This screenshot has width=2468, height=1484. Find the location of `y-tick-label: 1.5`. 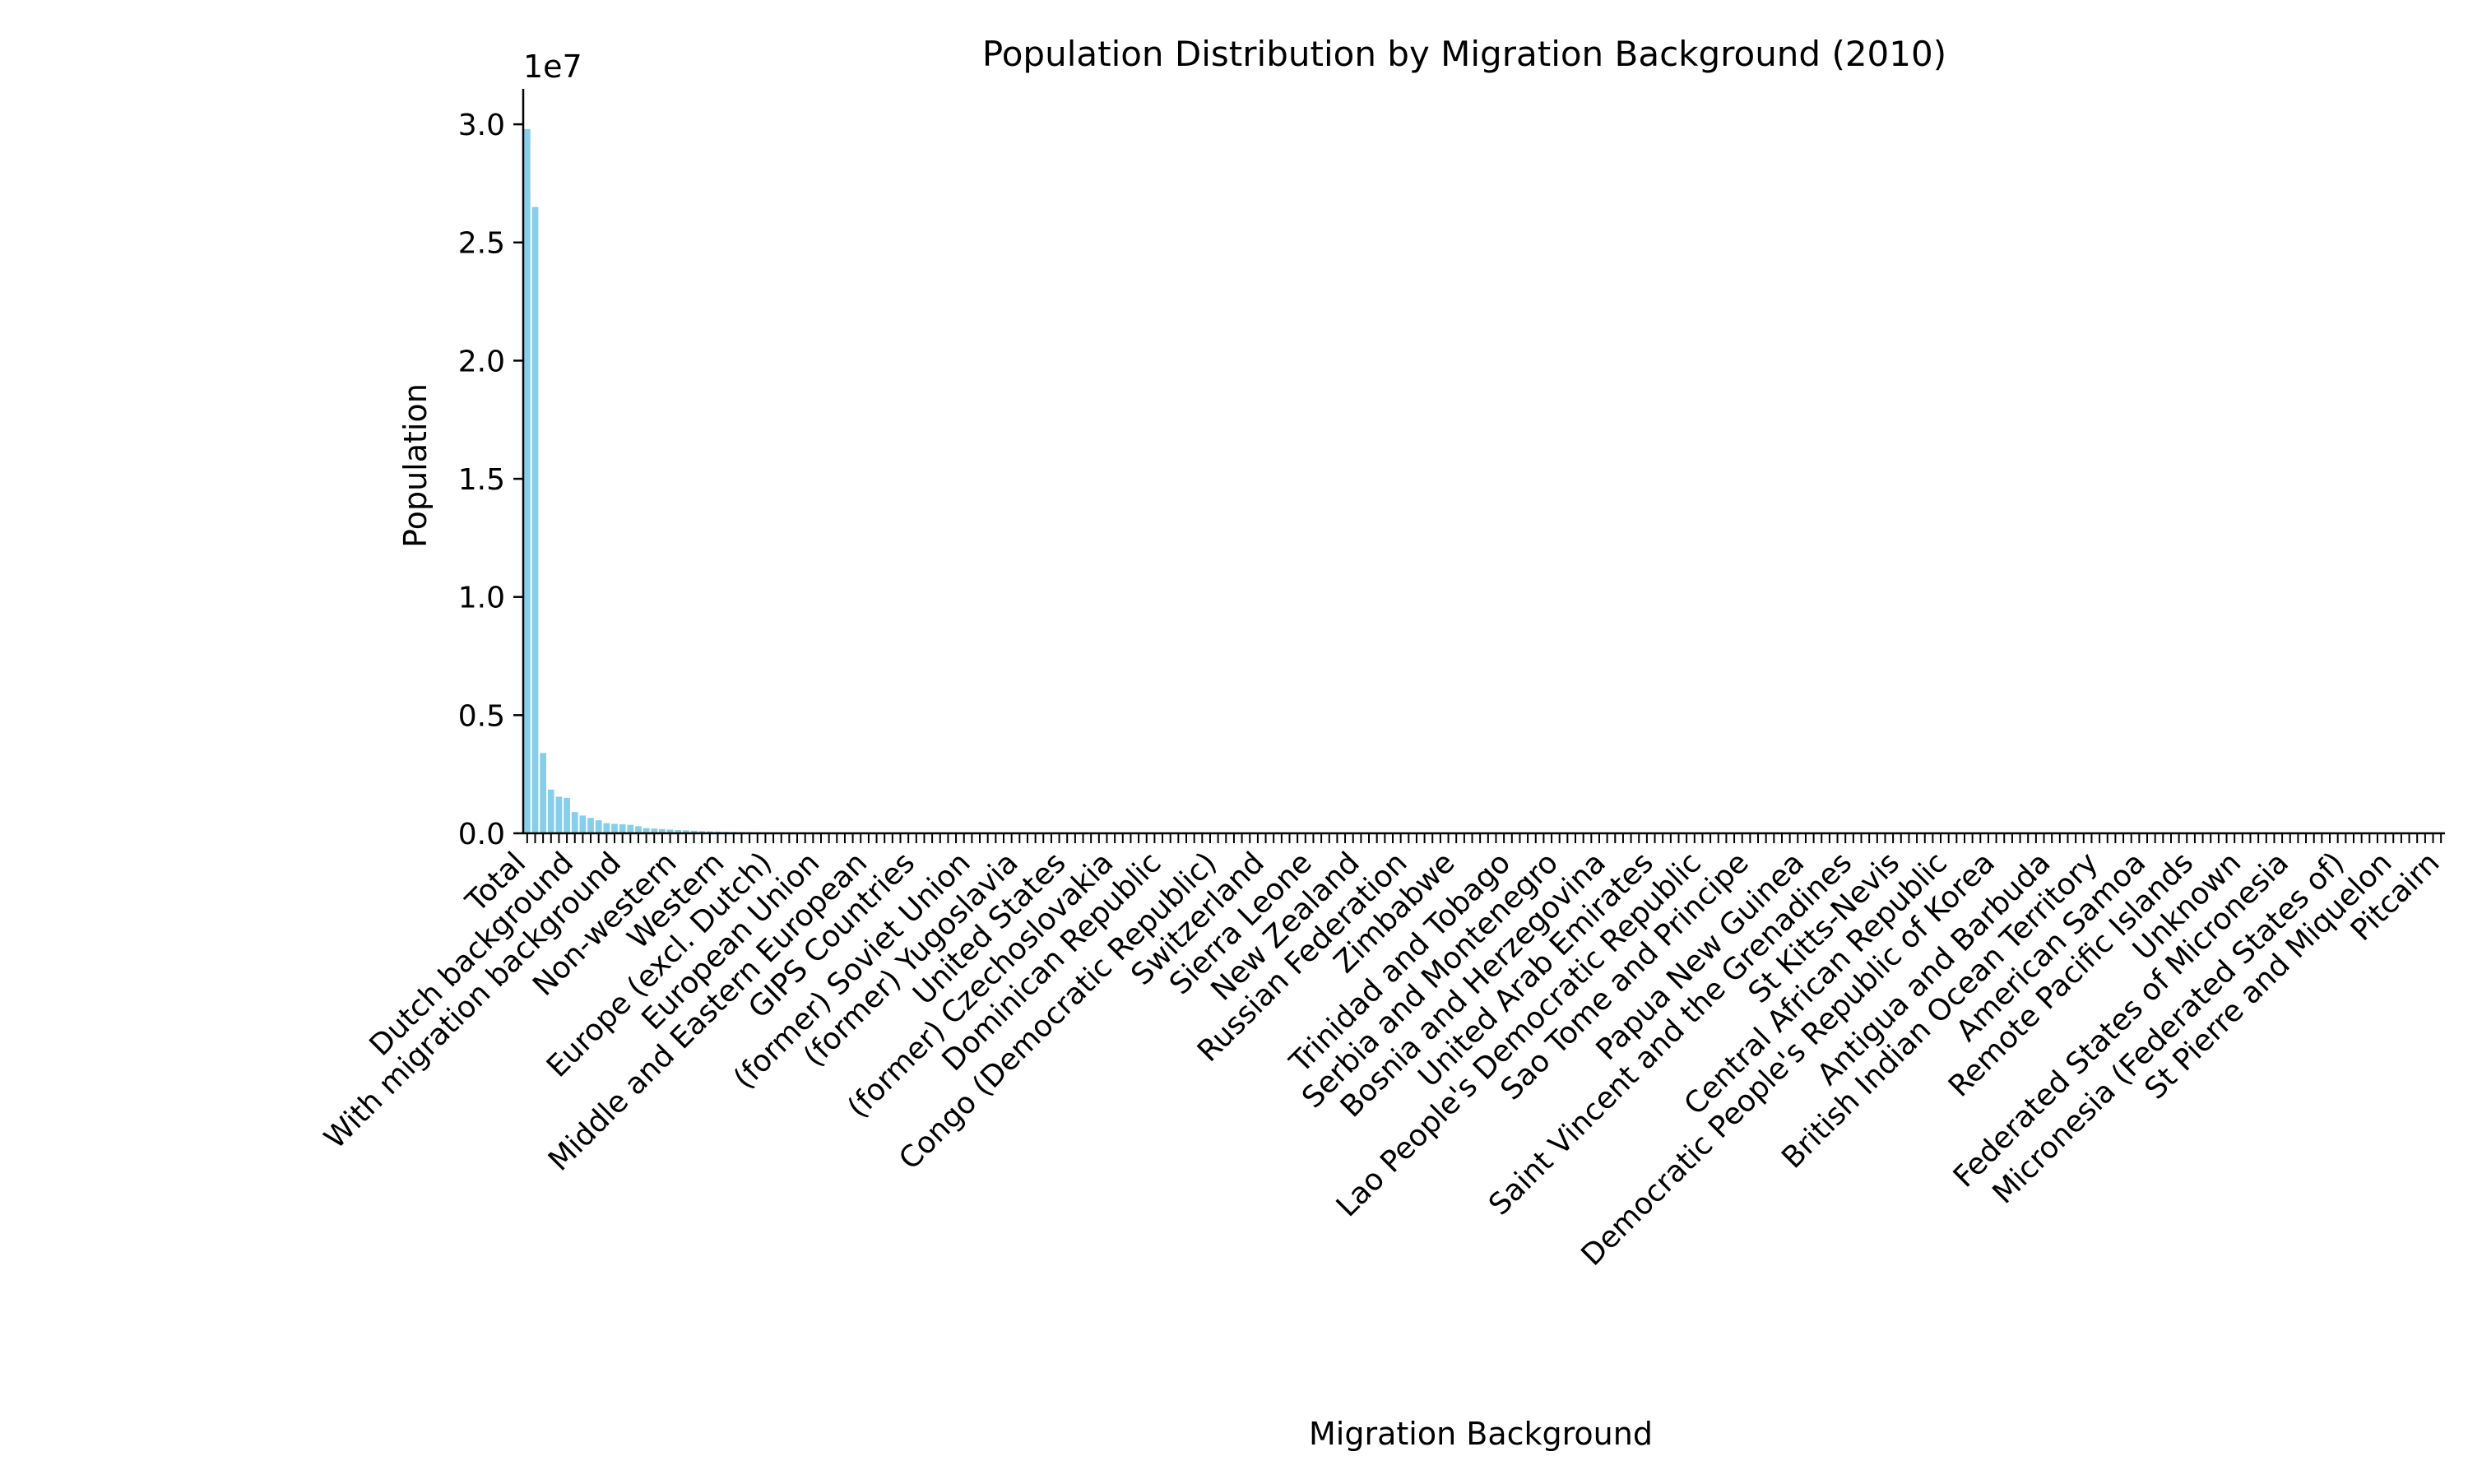

y-tick-label: 1.5 is located at coordinates (481, 480).